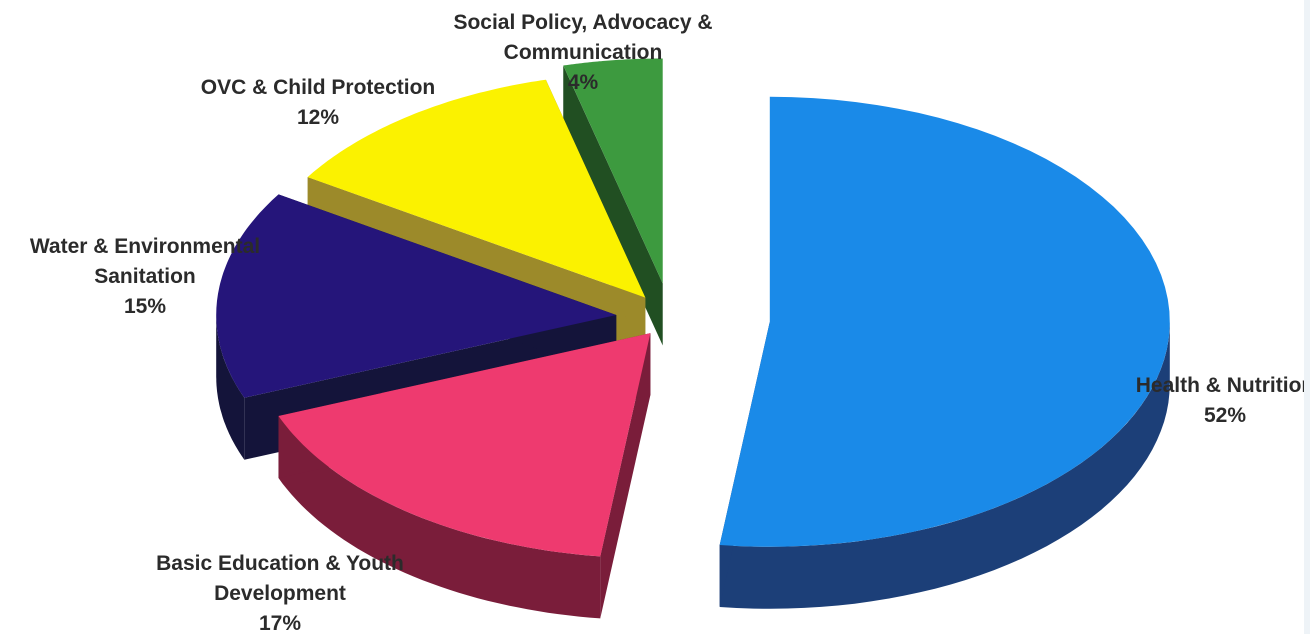 The width and height of the screenshot is (1310, 634). I want to click on slice-label-health-nutrition: Health & Nutrition 52%, so click(1223, 400).